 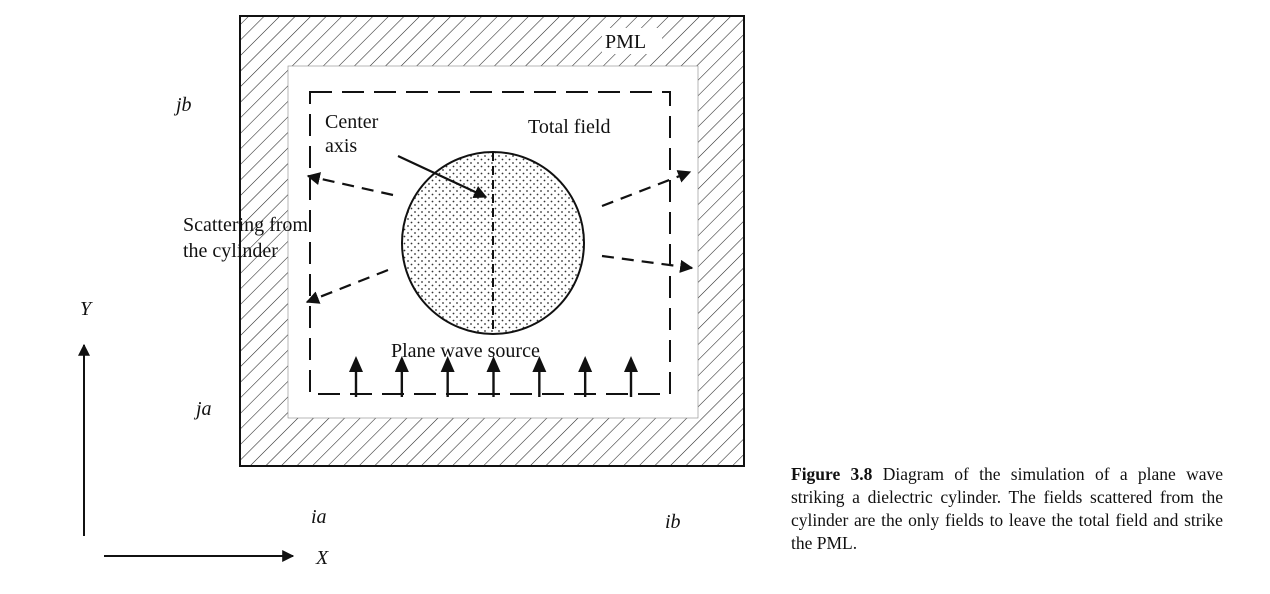 What do you see at coordinates (352, 122) in the screenshot?
I see `center-axis-label-line1: Center` at bounding box center [352, 122].